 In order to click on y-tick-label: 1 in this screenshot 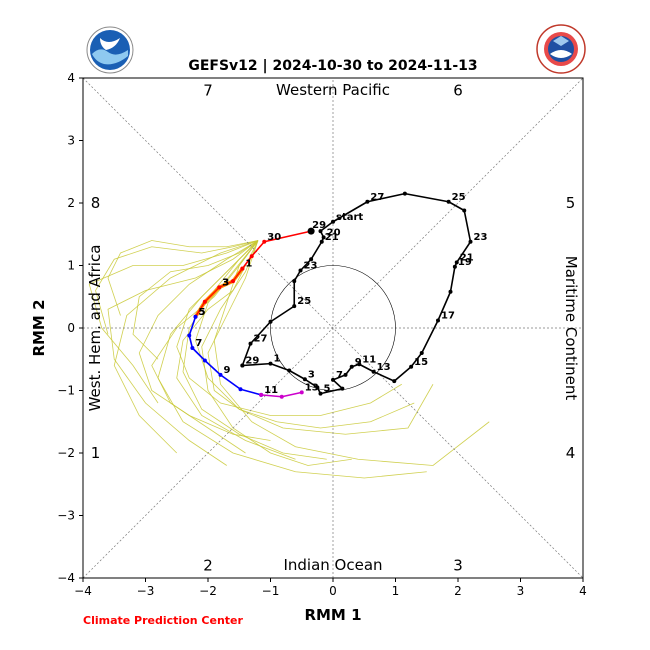, I will do `click(71, 266)`.